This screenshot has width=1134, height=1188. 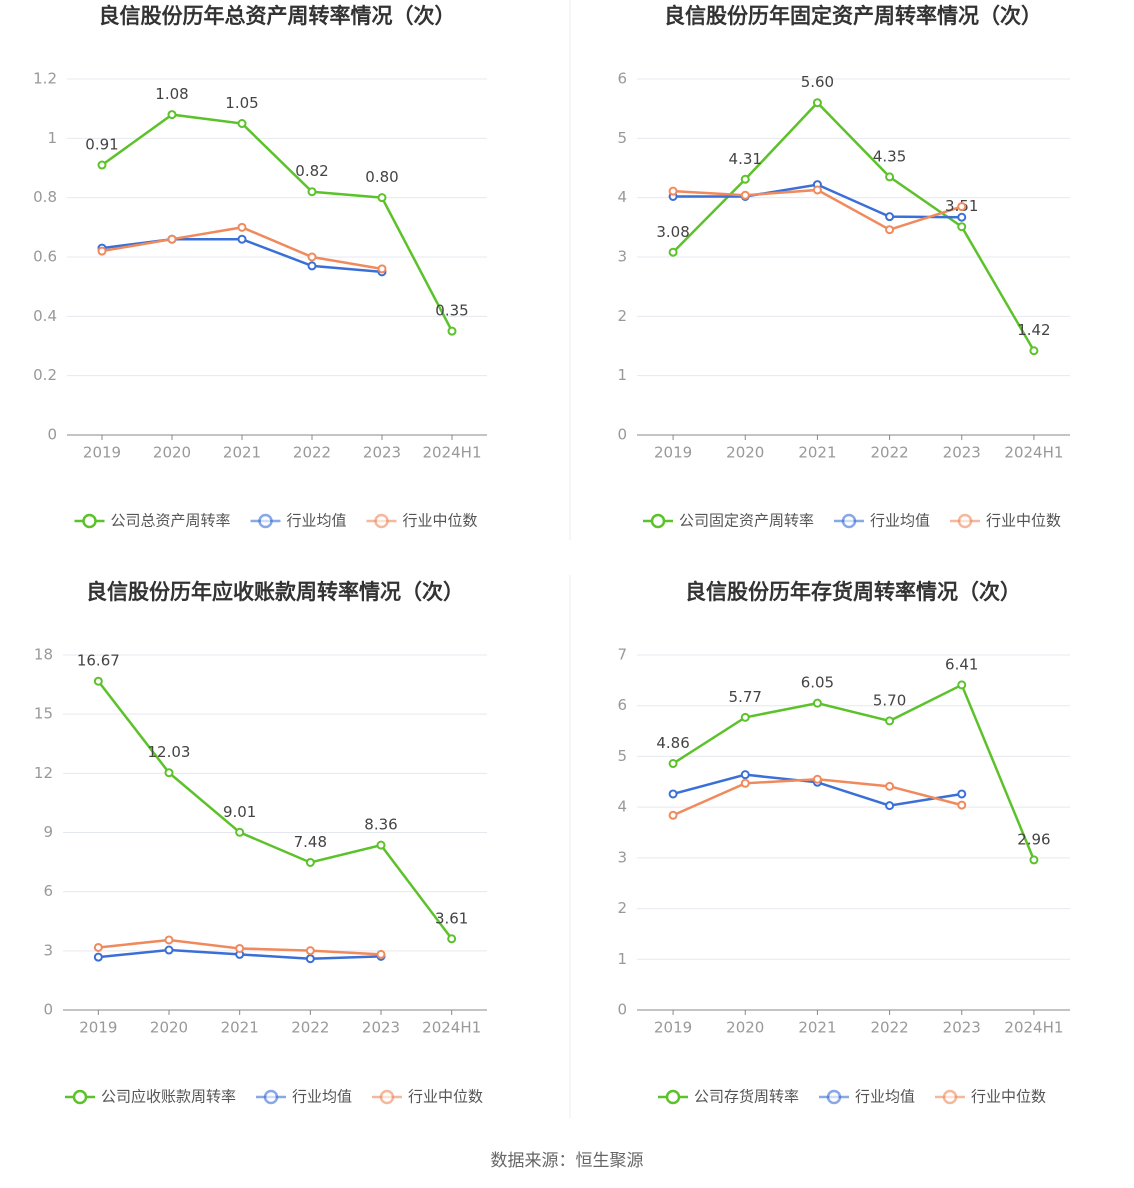 I want to click on value-label: 4.35, so click(x=889, y=156).